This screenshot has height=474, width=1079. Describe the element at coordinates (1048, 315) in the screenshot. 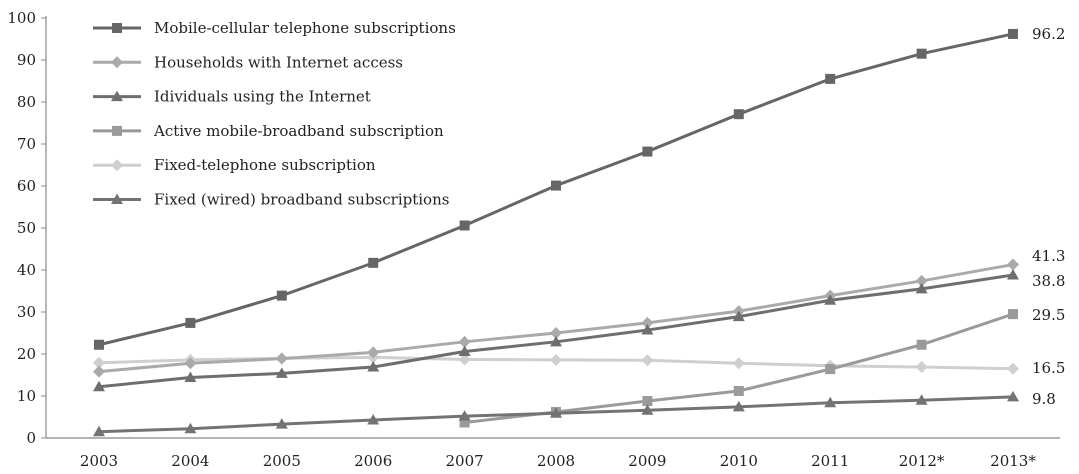

I see `end-value-label: 29.5` at that location.